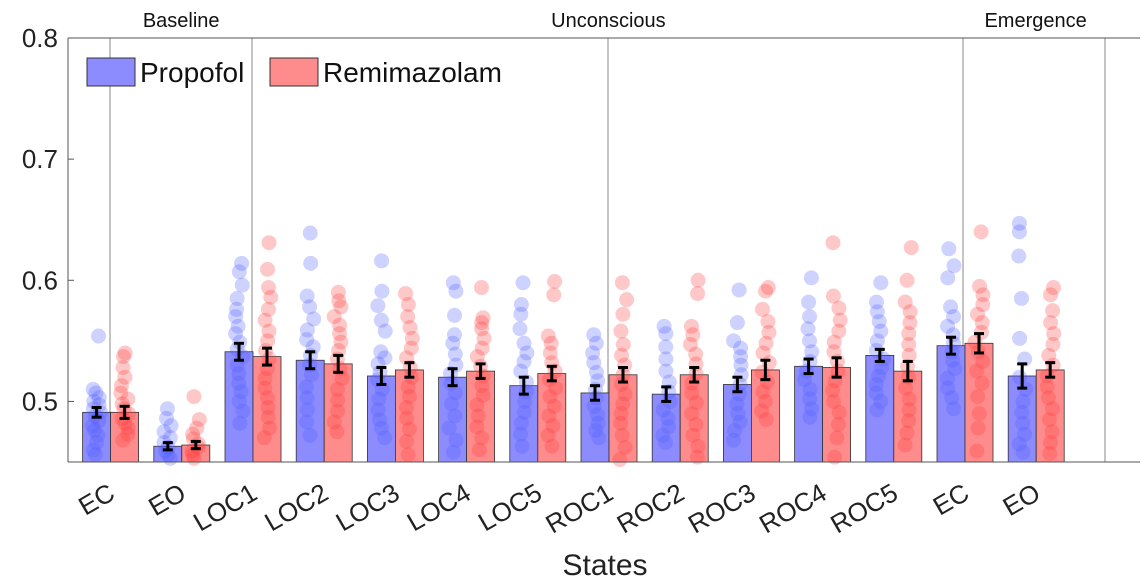 The image size is (1142, 586). Describe the element at coordinates (608, 21) in the screenshot. I see `section-label-1: Unconscious` at that location.